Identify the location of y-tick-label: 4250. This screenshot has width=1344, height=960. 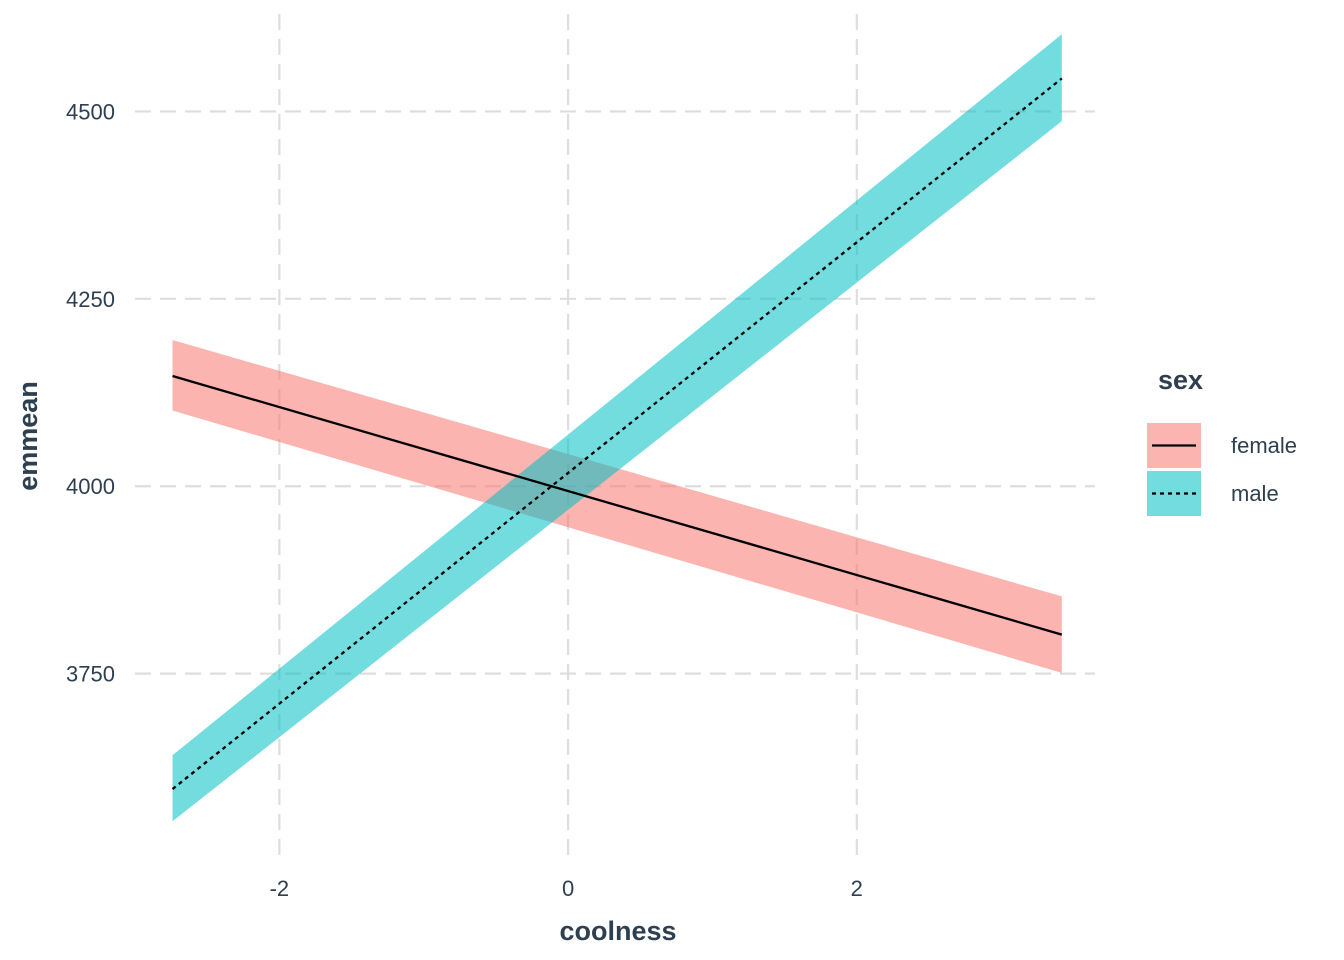
(90, 299).